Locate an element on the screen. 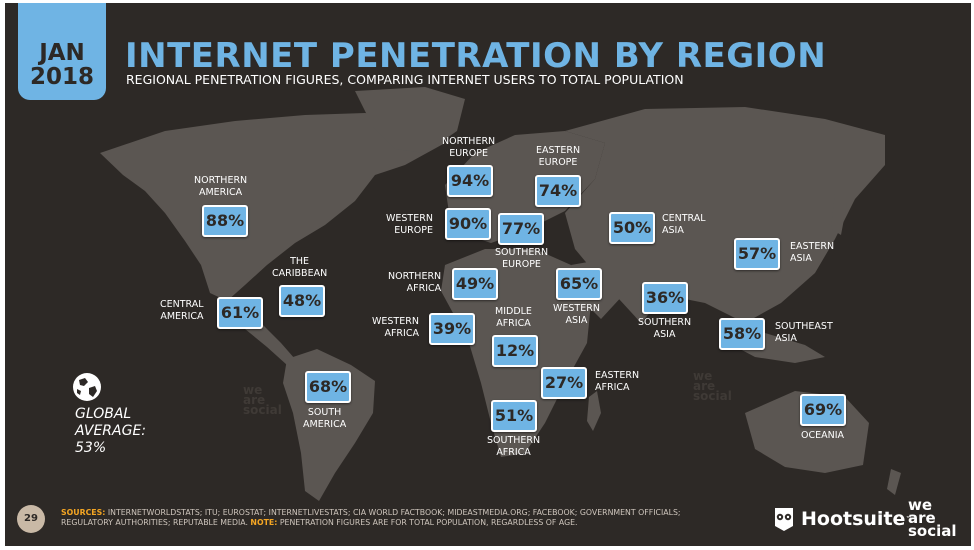  page-number: 29 is located at coordinates (31, 519).